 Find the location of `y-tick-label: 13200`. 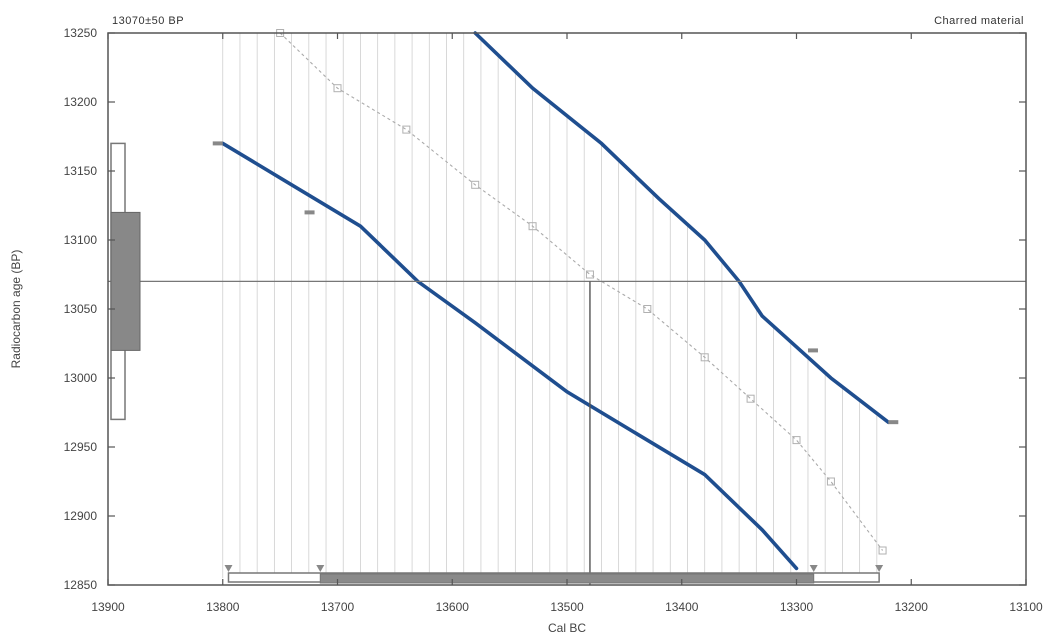

y-tick-label: 13200 is located at coordinates (81, 102).